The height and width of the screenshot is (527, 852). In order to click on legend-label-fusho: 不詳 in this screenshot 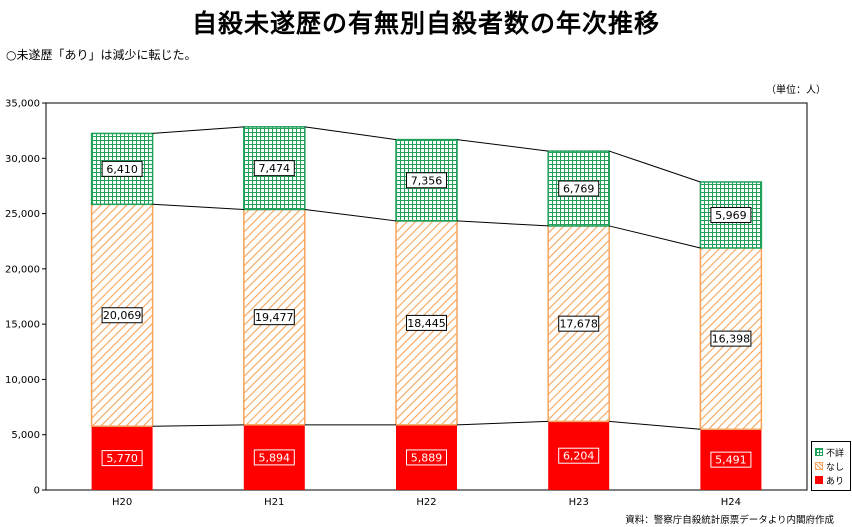, I will do `click(835, 453)`.